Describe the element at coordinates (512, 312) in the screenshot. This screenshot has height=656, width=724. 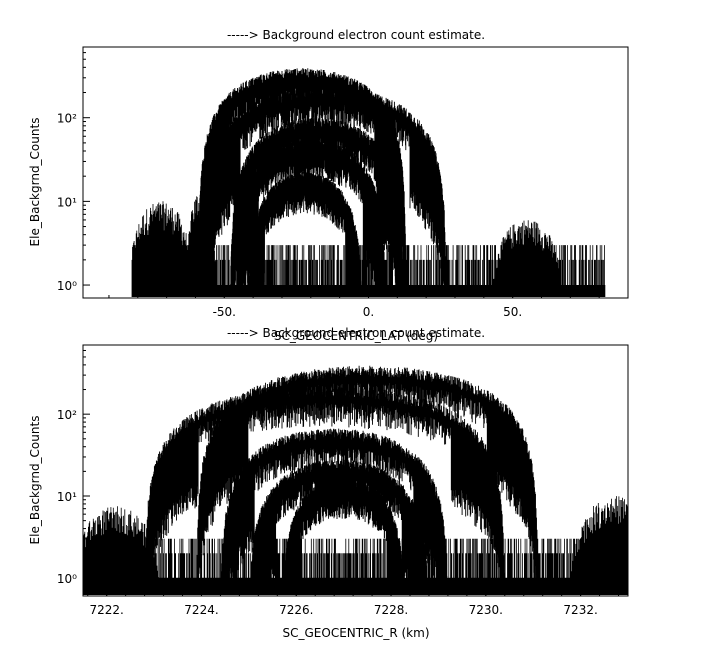
I see `top-chart-x-tick-label: 50.` at that location.